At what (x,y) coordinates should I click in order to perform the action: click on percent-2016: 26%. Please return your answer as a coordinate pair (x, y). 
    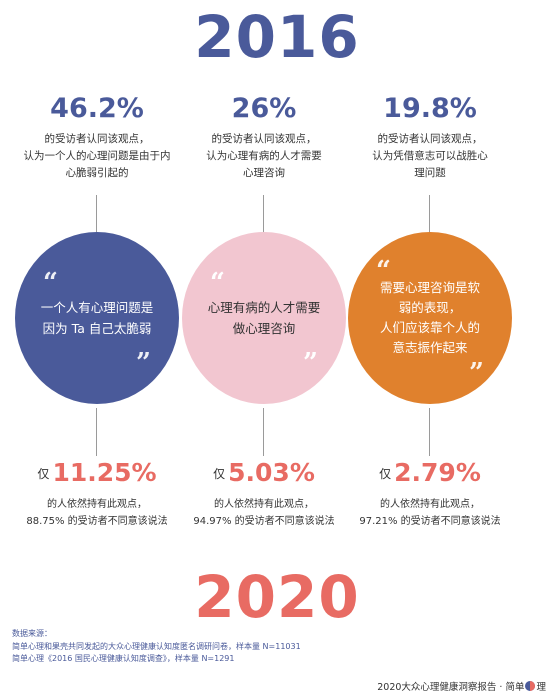
    Looking at the image, I should click on (264, 108).